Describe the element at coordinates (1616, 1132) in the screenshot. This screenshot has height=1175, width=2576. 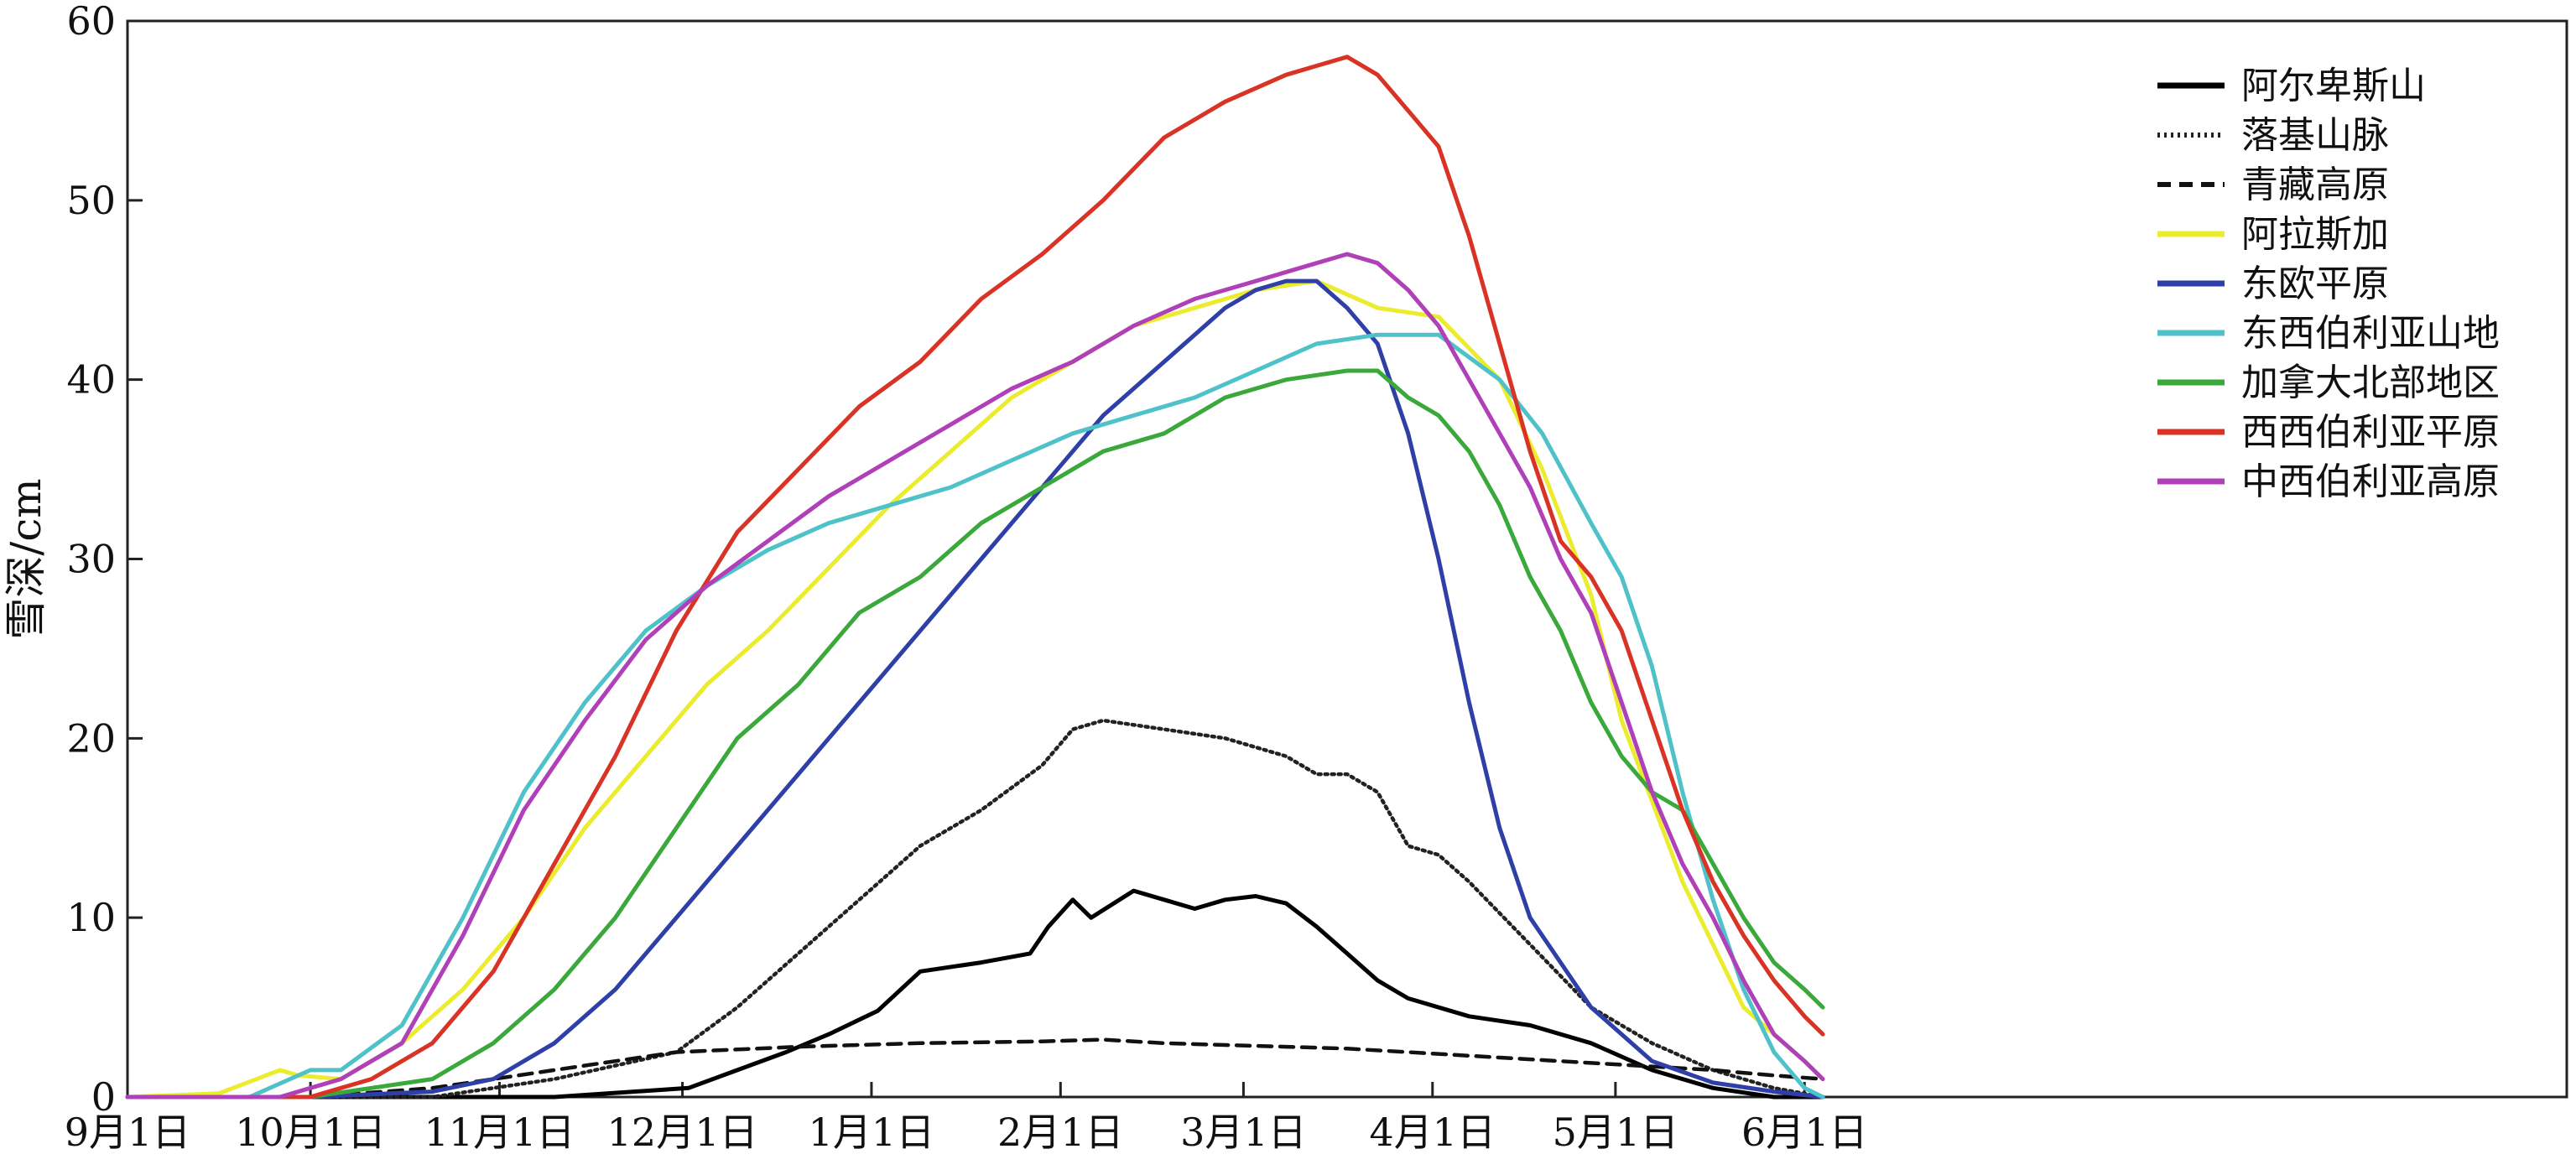
I see `x-tick-label: 5月1日` at that location.